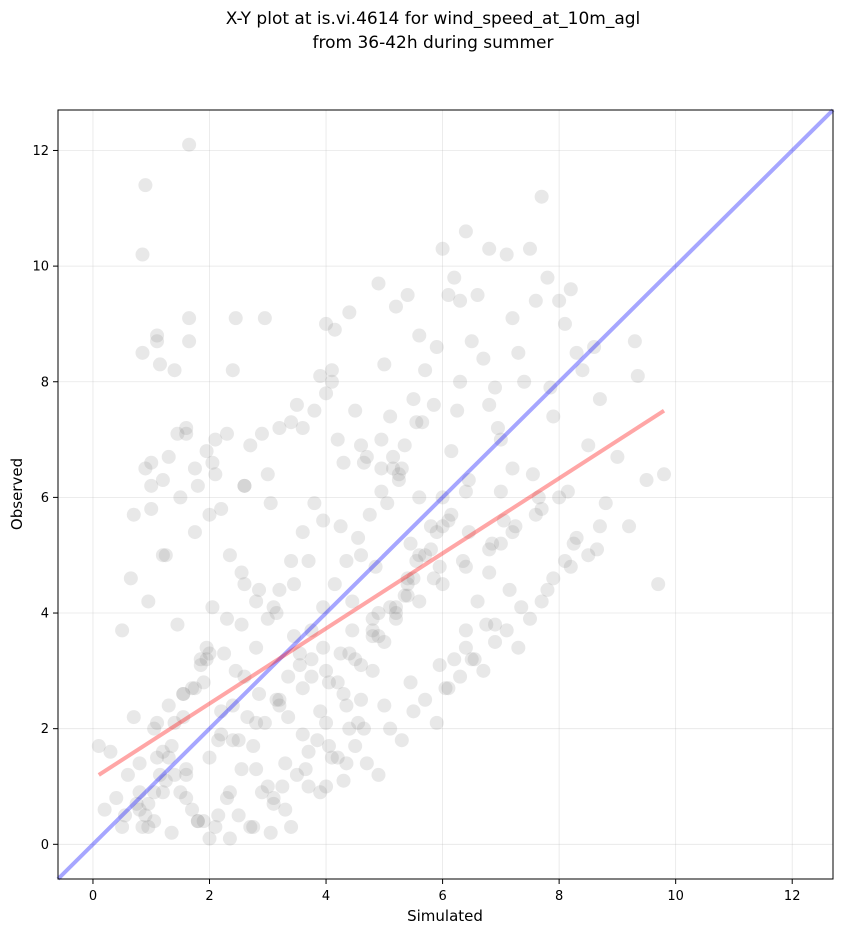 The width and height of the screenshot is (842, 934). What do you see at coordinates (445, 916) in the screenshot?
I see `x-axis-label: Simulated` at bounding box center [445, 916].